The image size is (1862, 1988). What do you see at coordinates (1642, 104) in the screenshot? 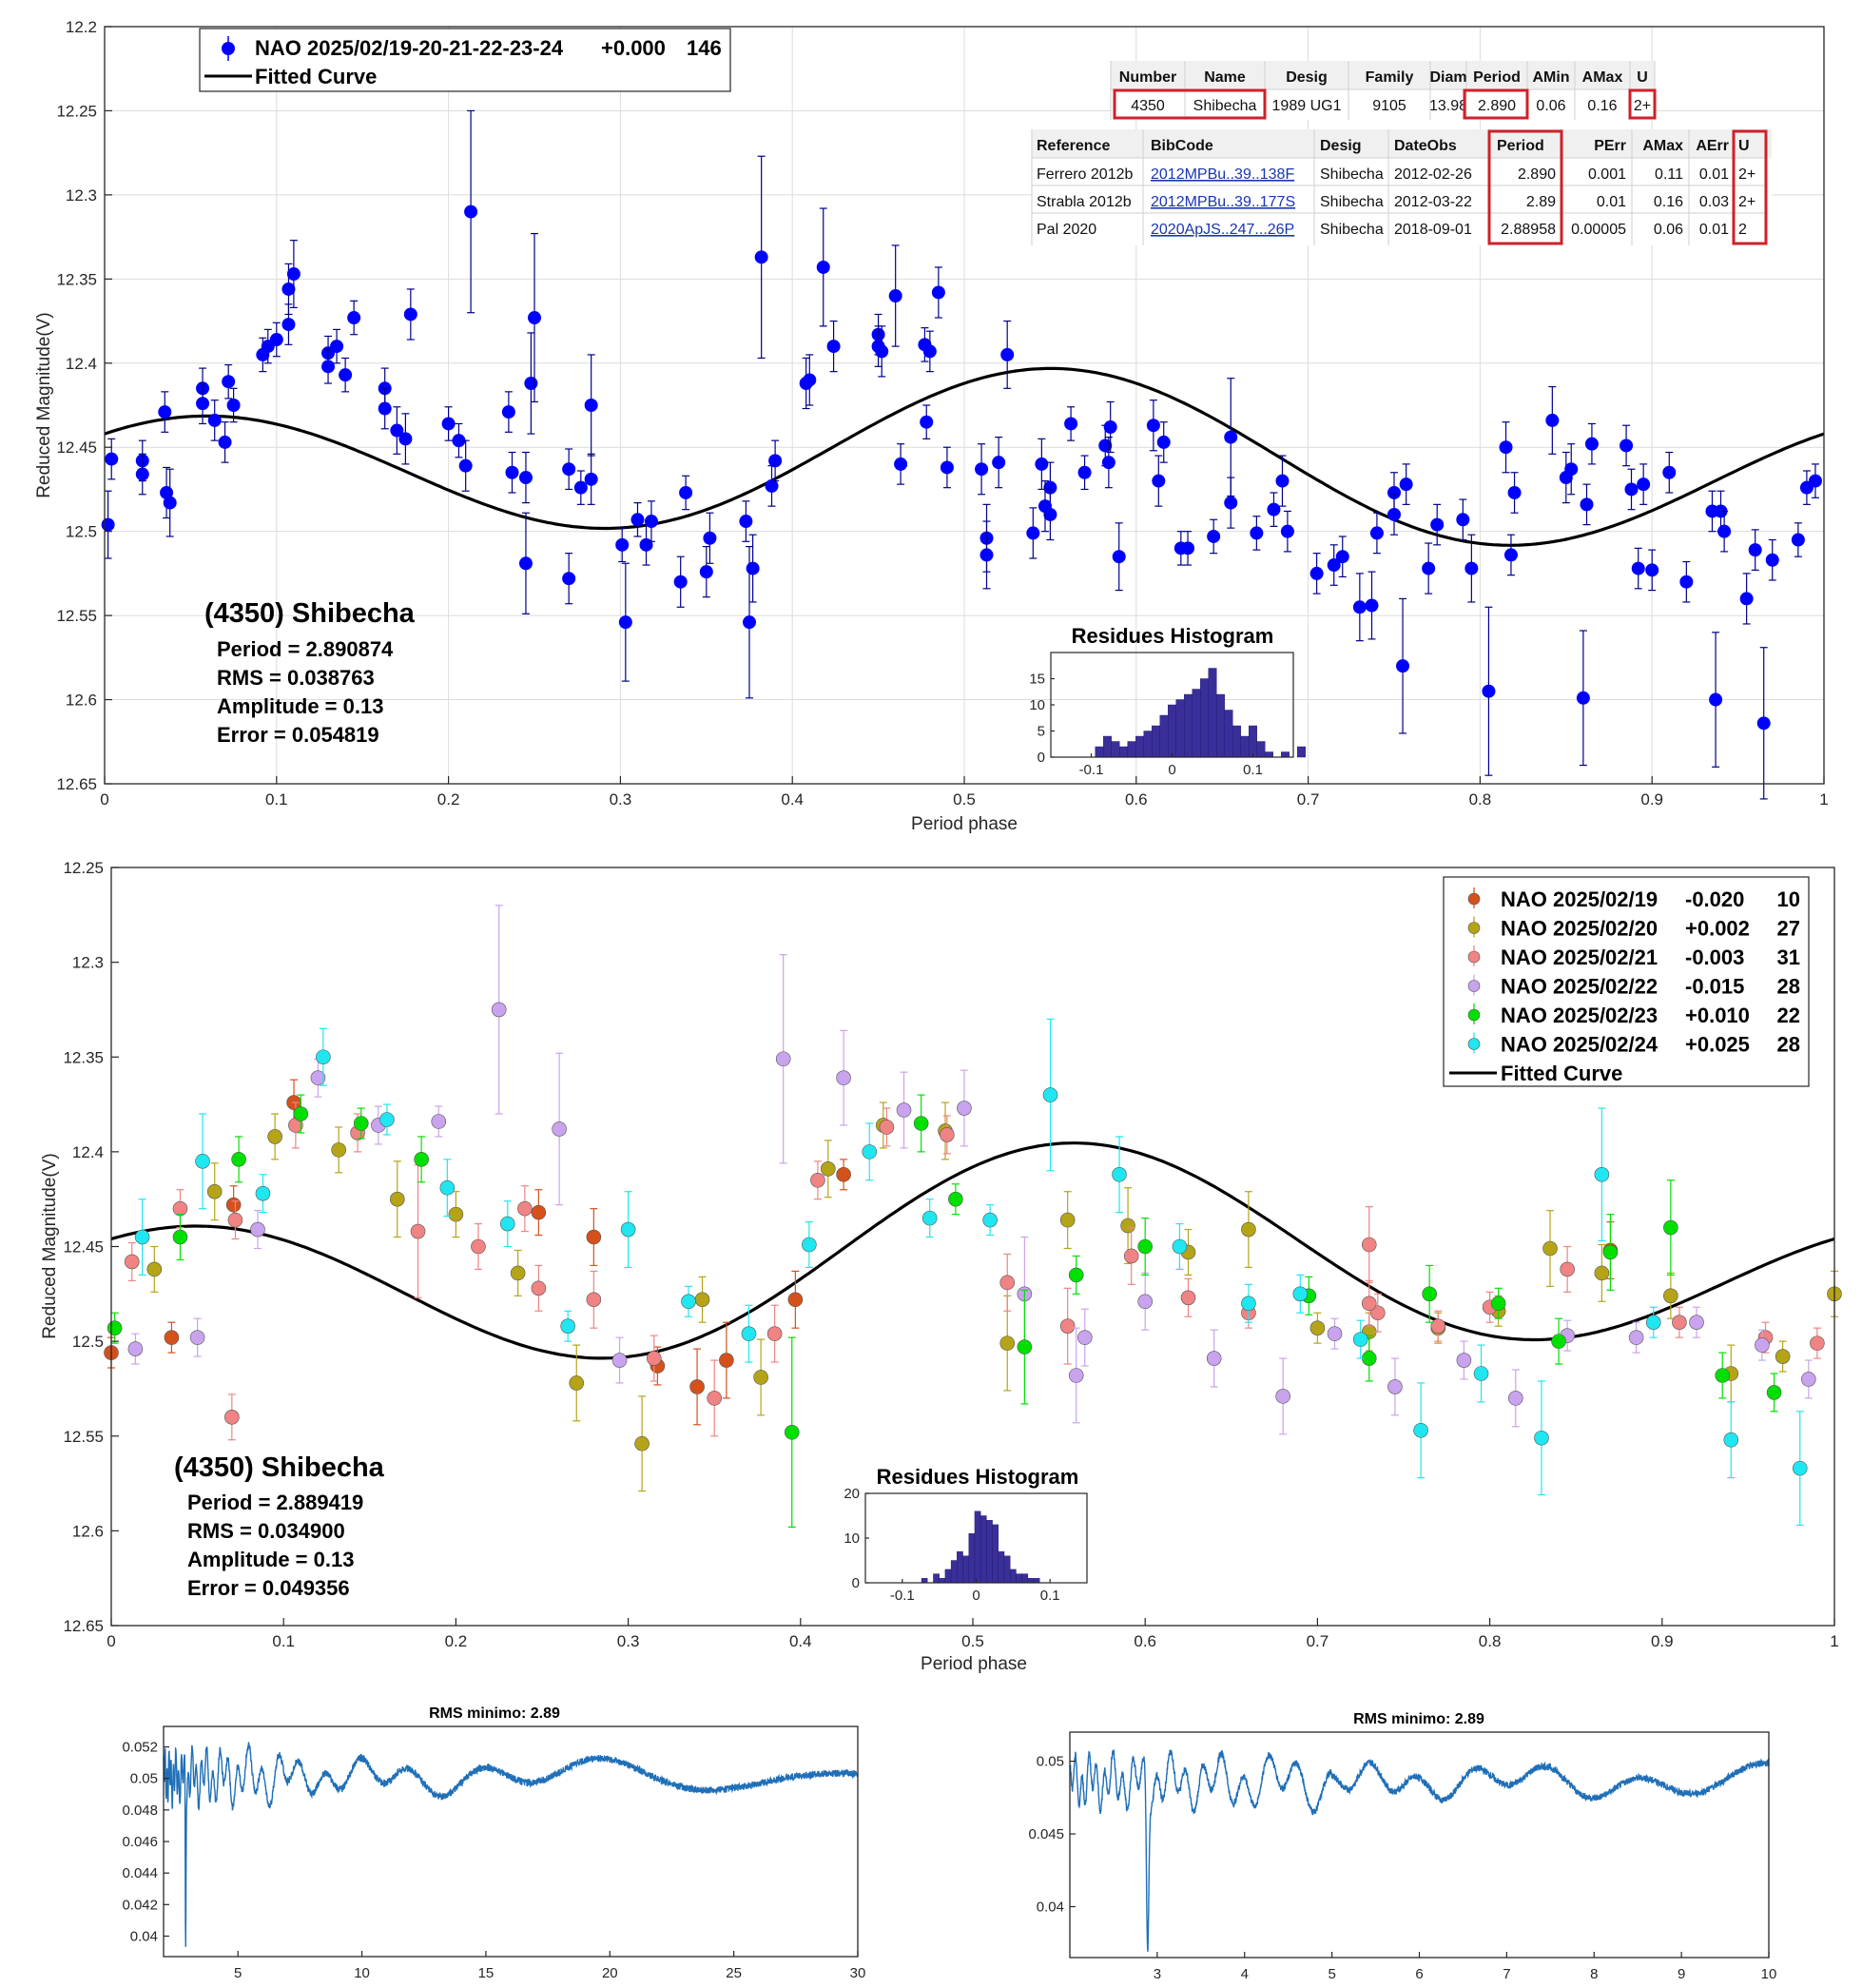
I see `highlight-u` at bounding box center [1642, 104].